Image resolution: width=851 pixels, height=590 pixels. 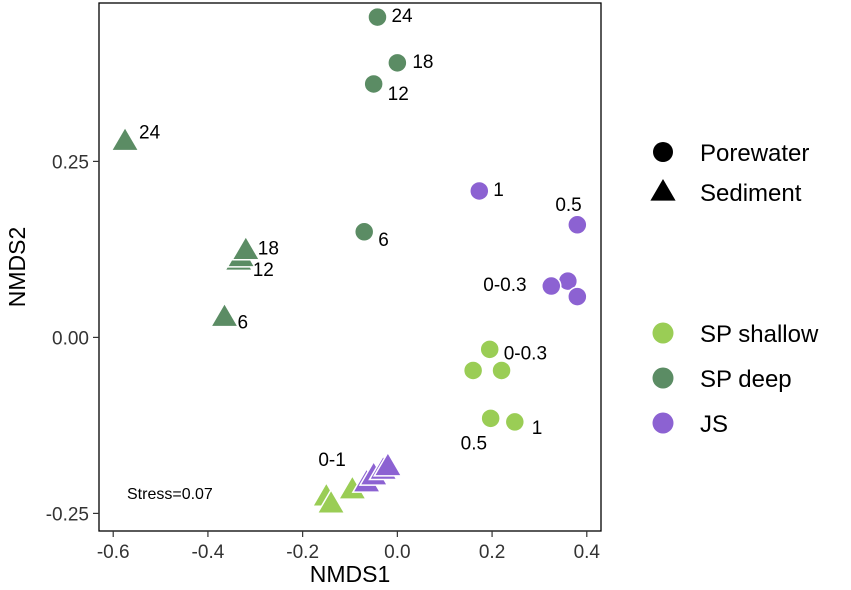 I want to click on x-tick-label: 0.0, so click(x=397, y=552).